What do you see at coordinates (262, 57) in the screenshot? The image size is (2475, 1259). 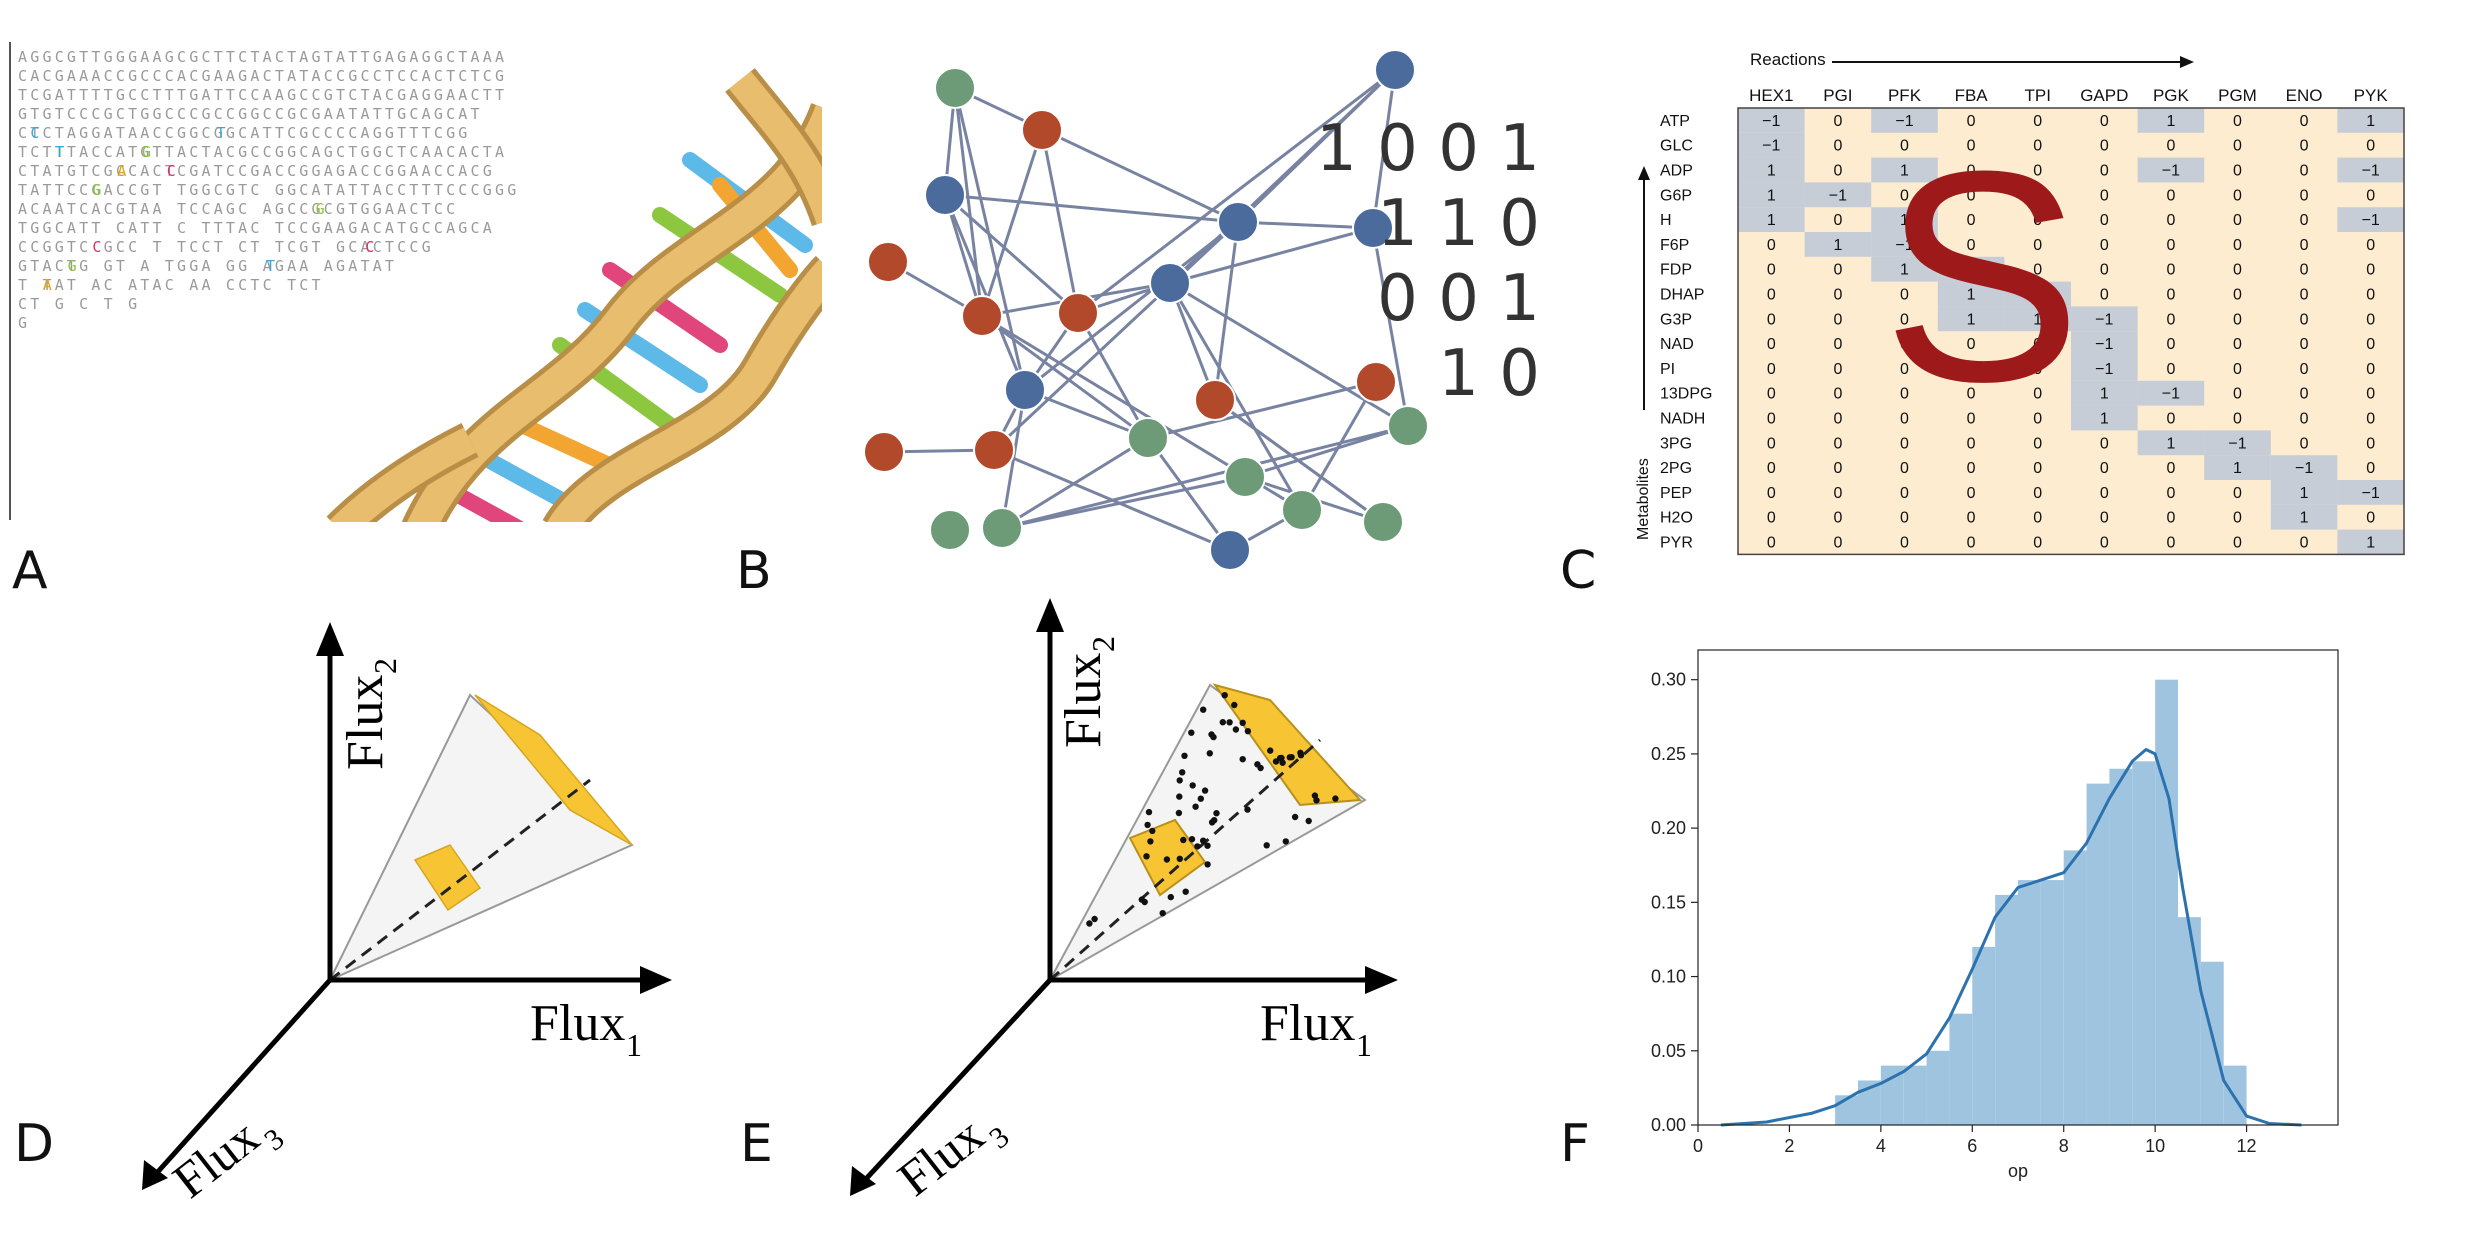 I see `sequence-line: AGGCGTTGGGAAGCGCTTCTACTAGTATTGAGAGGCTAAA` at bounding box center [262, 57].